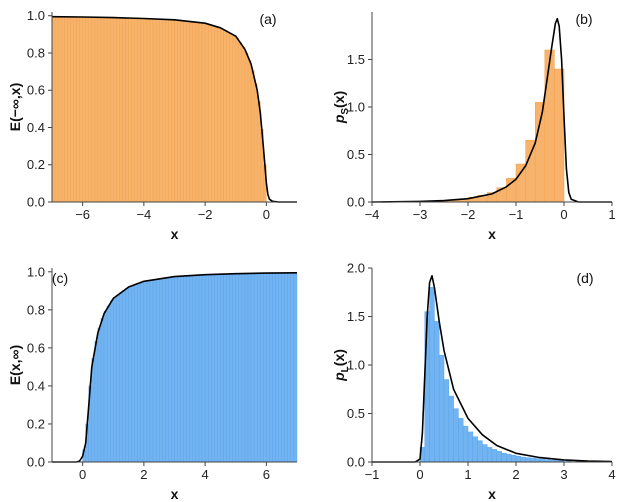 Image resolution: width=623 pixels, height=502 pixels. What do you see at coordinates (267, 19) in the screenshot?
I see `panel-tag: (a)` at bounding box center [267, 19].